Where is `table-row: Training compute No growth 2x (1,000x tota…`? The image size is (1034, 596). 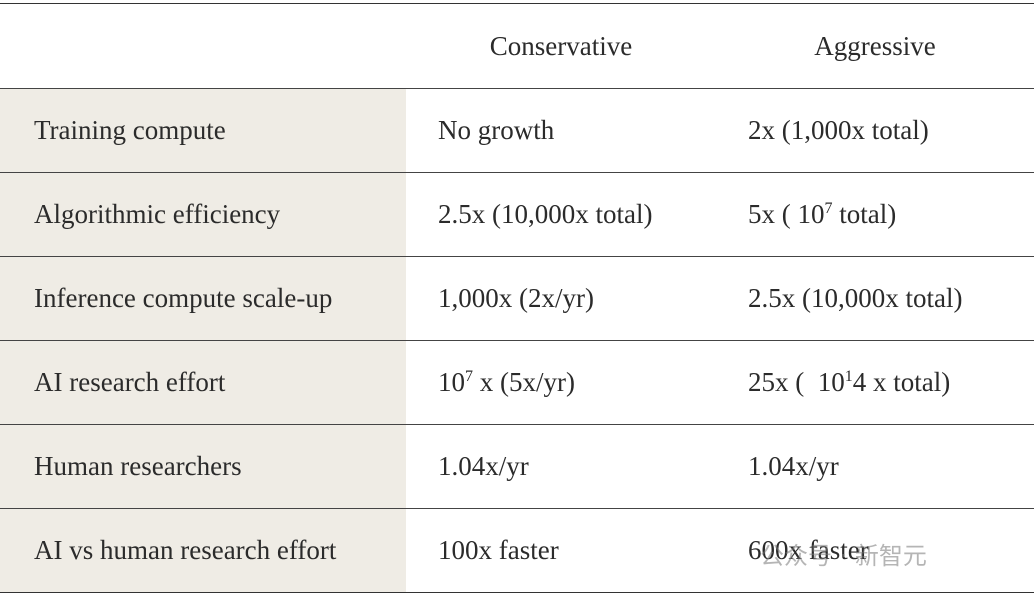 table-row: Training compute No growth 2x (1,000x tota… is located at coordinates (517, 130).